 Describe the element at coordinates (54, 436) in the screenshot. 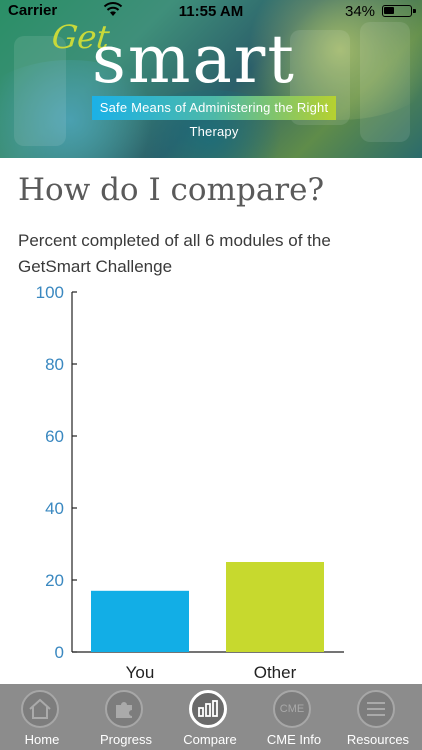

I see `y-tick-label: 60` at that location.